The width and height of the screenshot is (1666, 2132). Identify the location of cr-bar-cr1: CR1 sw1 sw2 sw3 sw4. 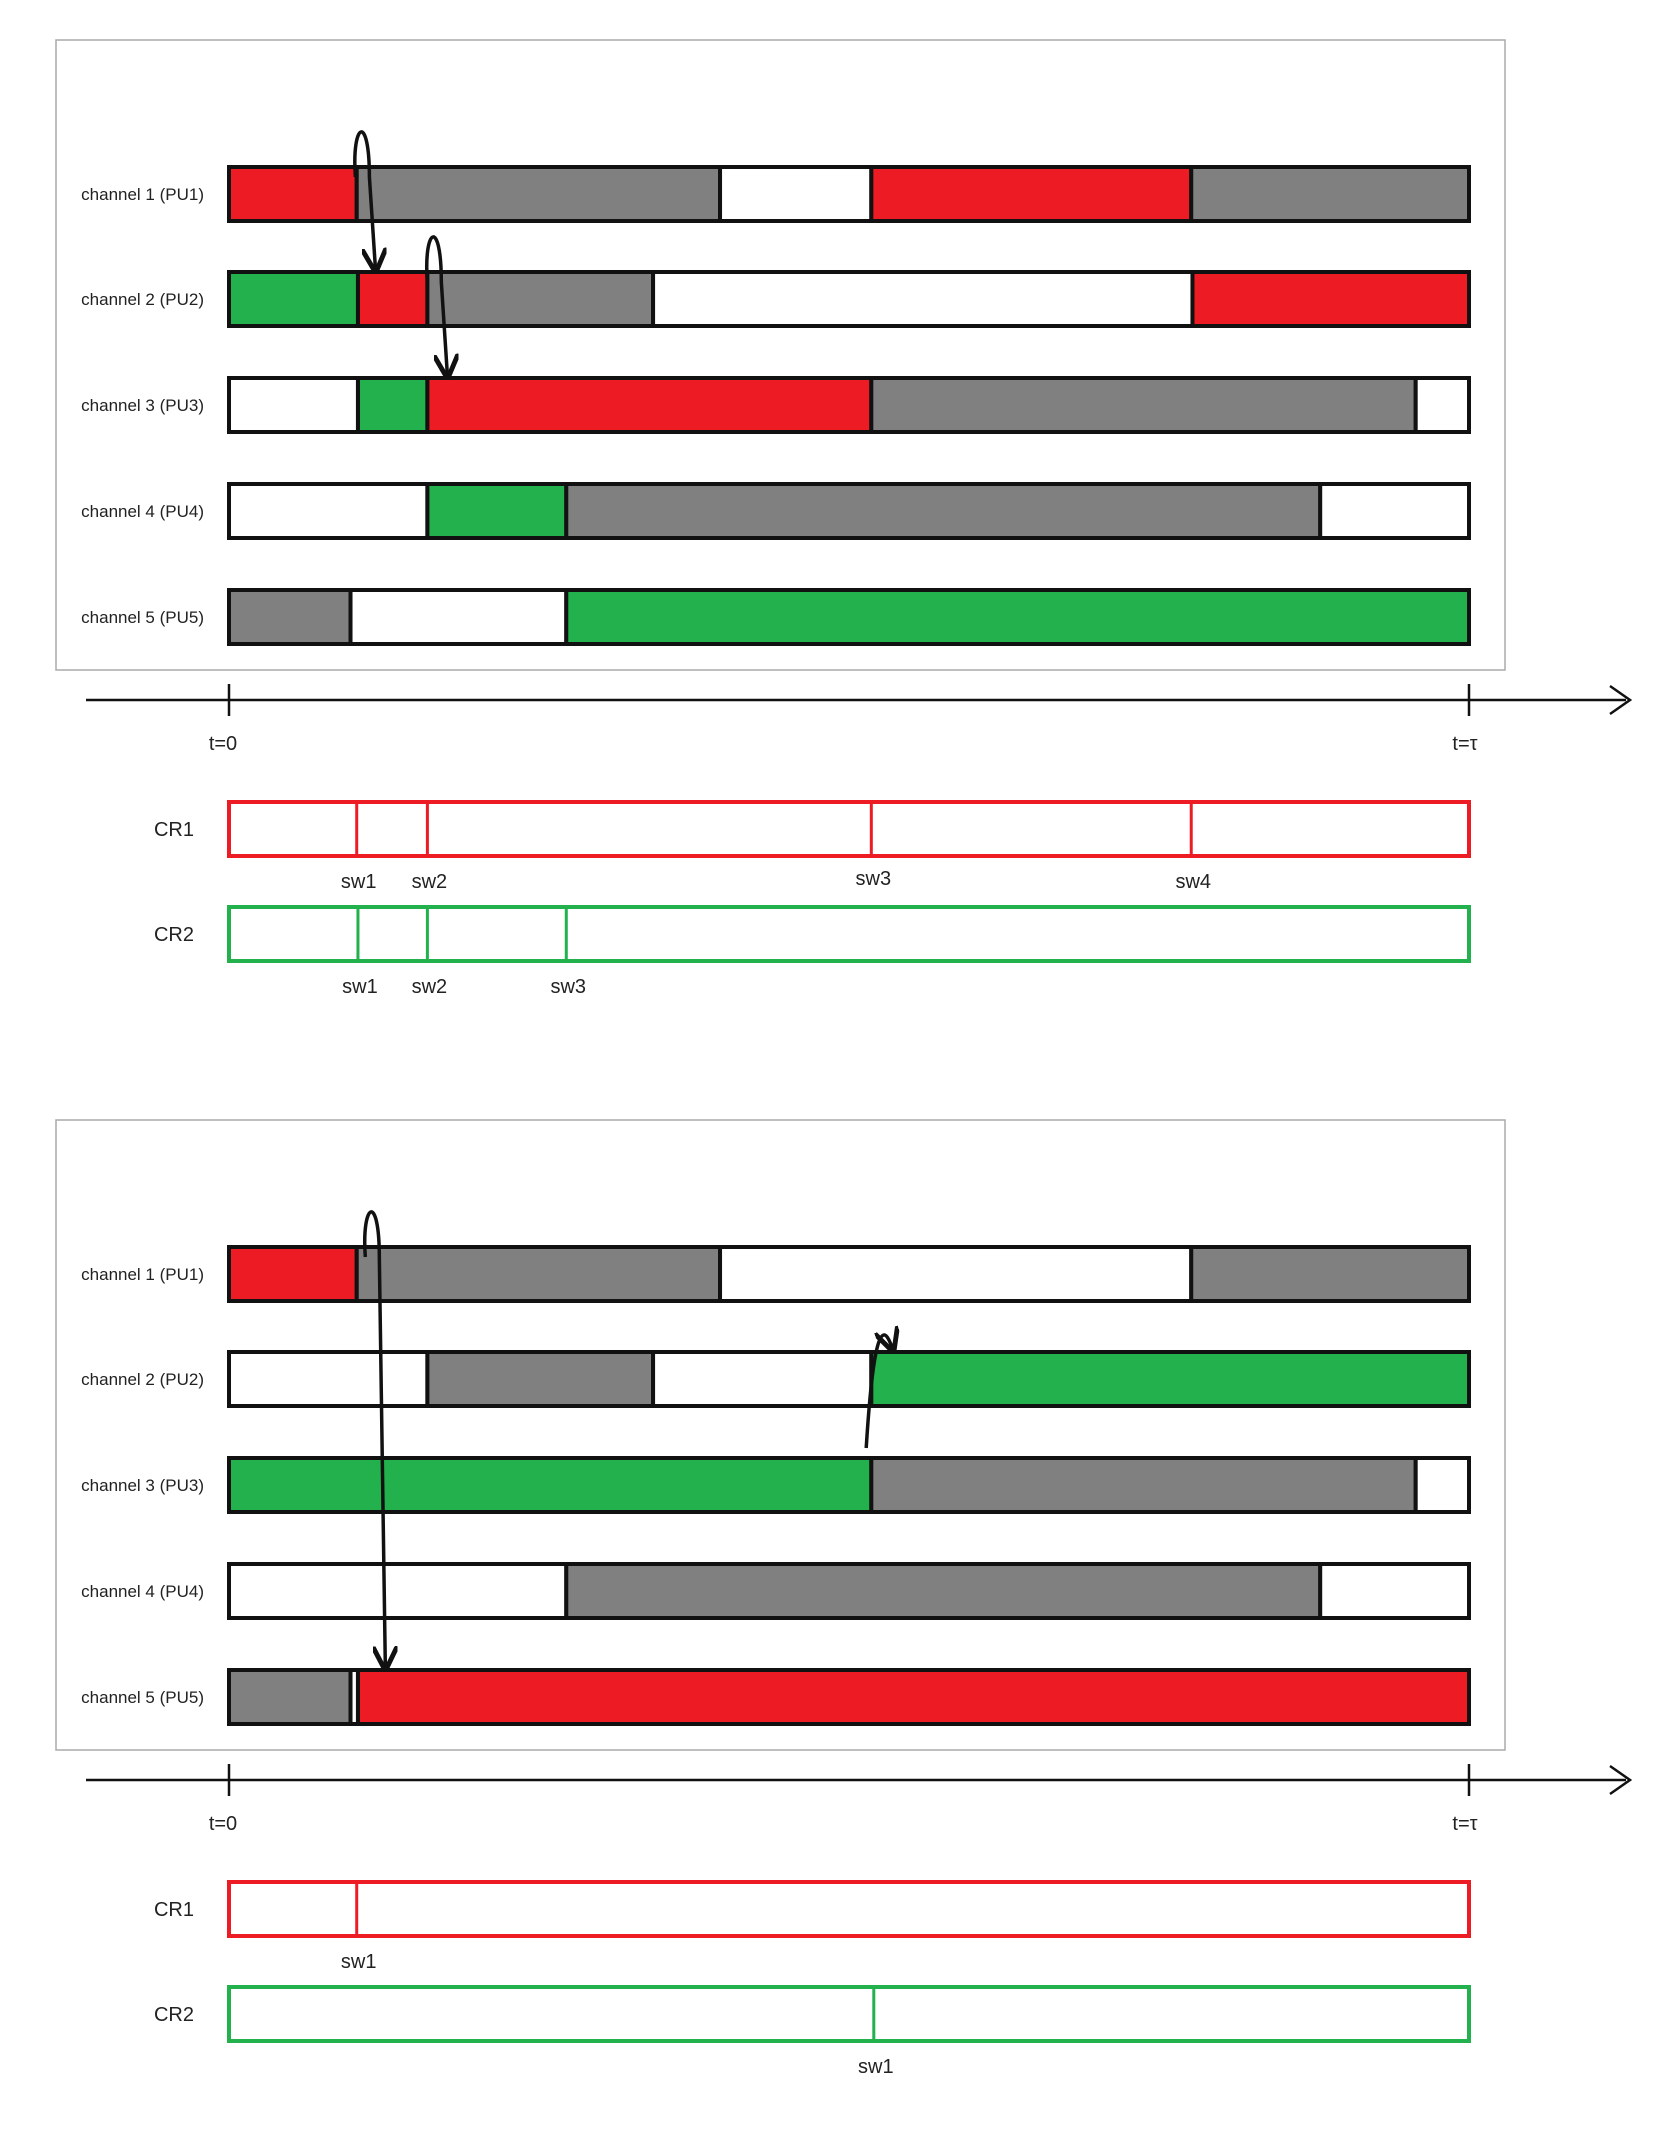
(812, 846).